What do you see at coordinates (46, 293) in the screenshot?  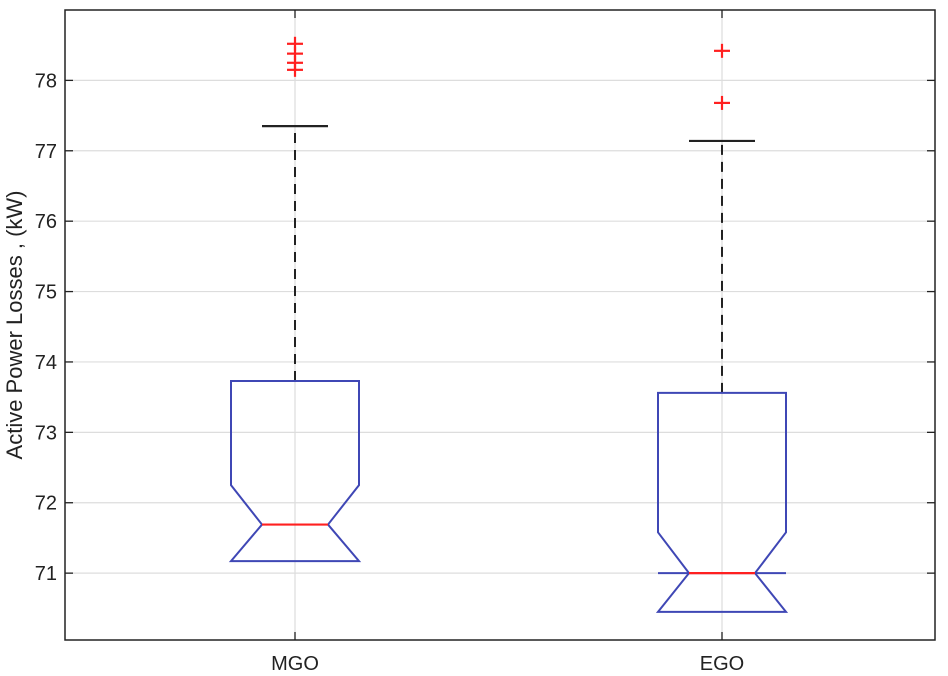 I see `y-tick-label: 75` at bounding box center [46, 293].